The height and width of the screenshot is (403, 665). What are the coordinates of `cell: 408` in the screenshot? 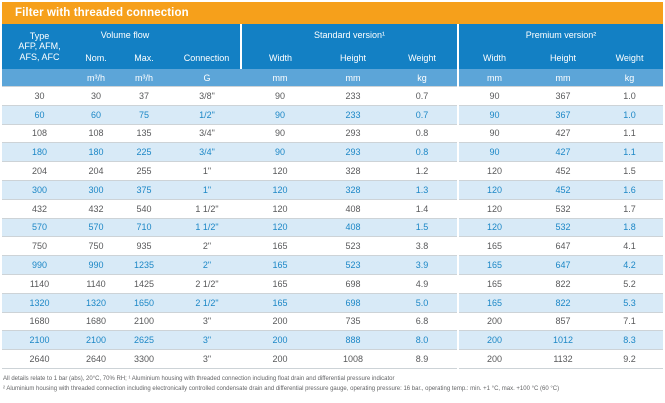 It's located at (353, 208).